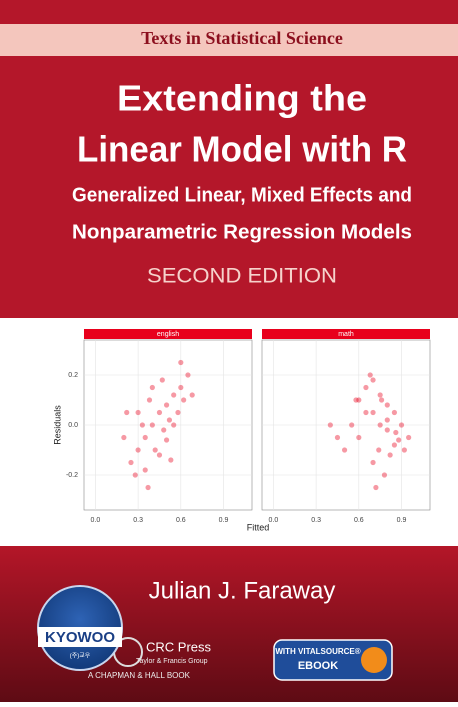  Describe the element at coordinates (139, 675) in the screenshot. I see `publisher-imprint: A CHAPMAN & HALL BOOK` at that location.